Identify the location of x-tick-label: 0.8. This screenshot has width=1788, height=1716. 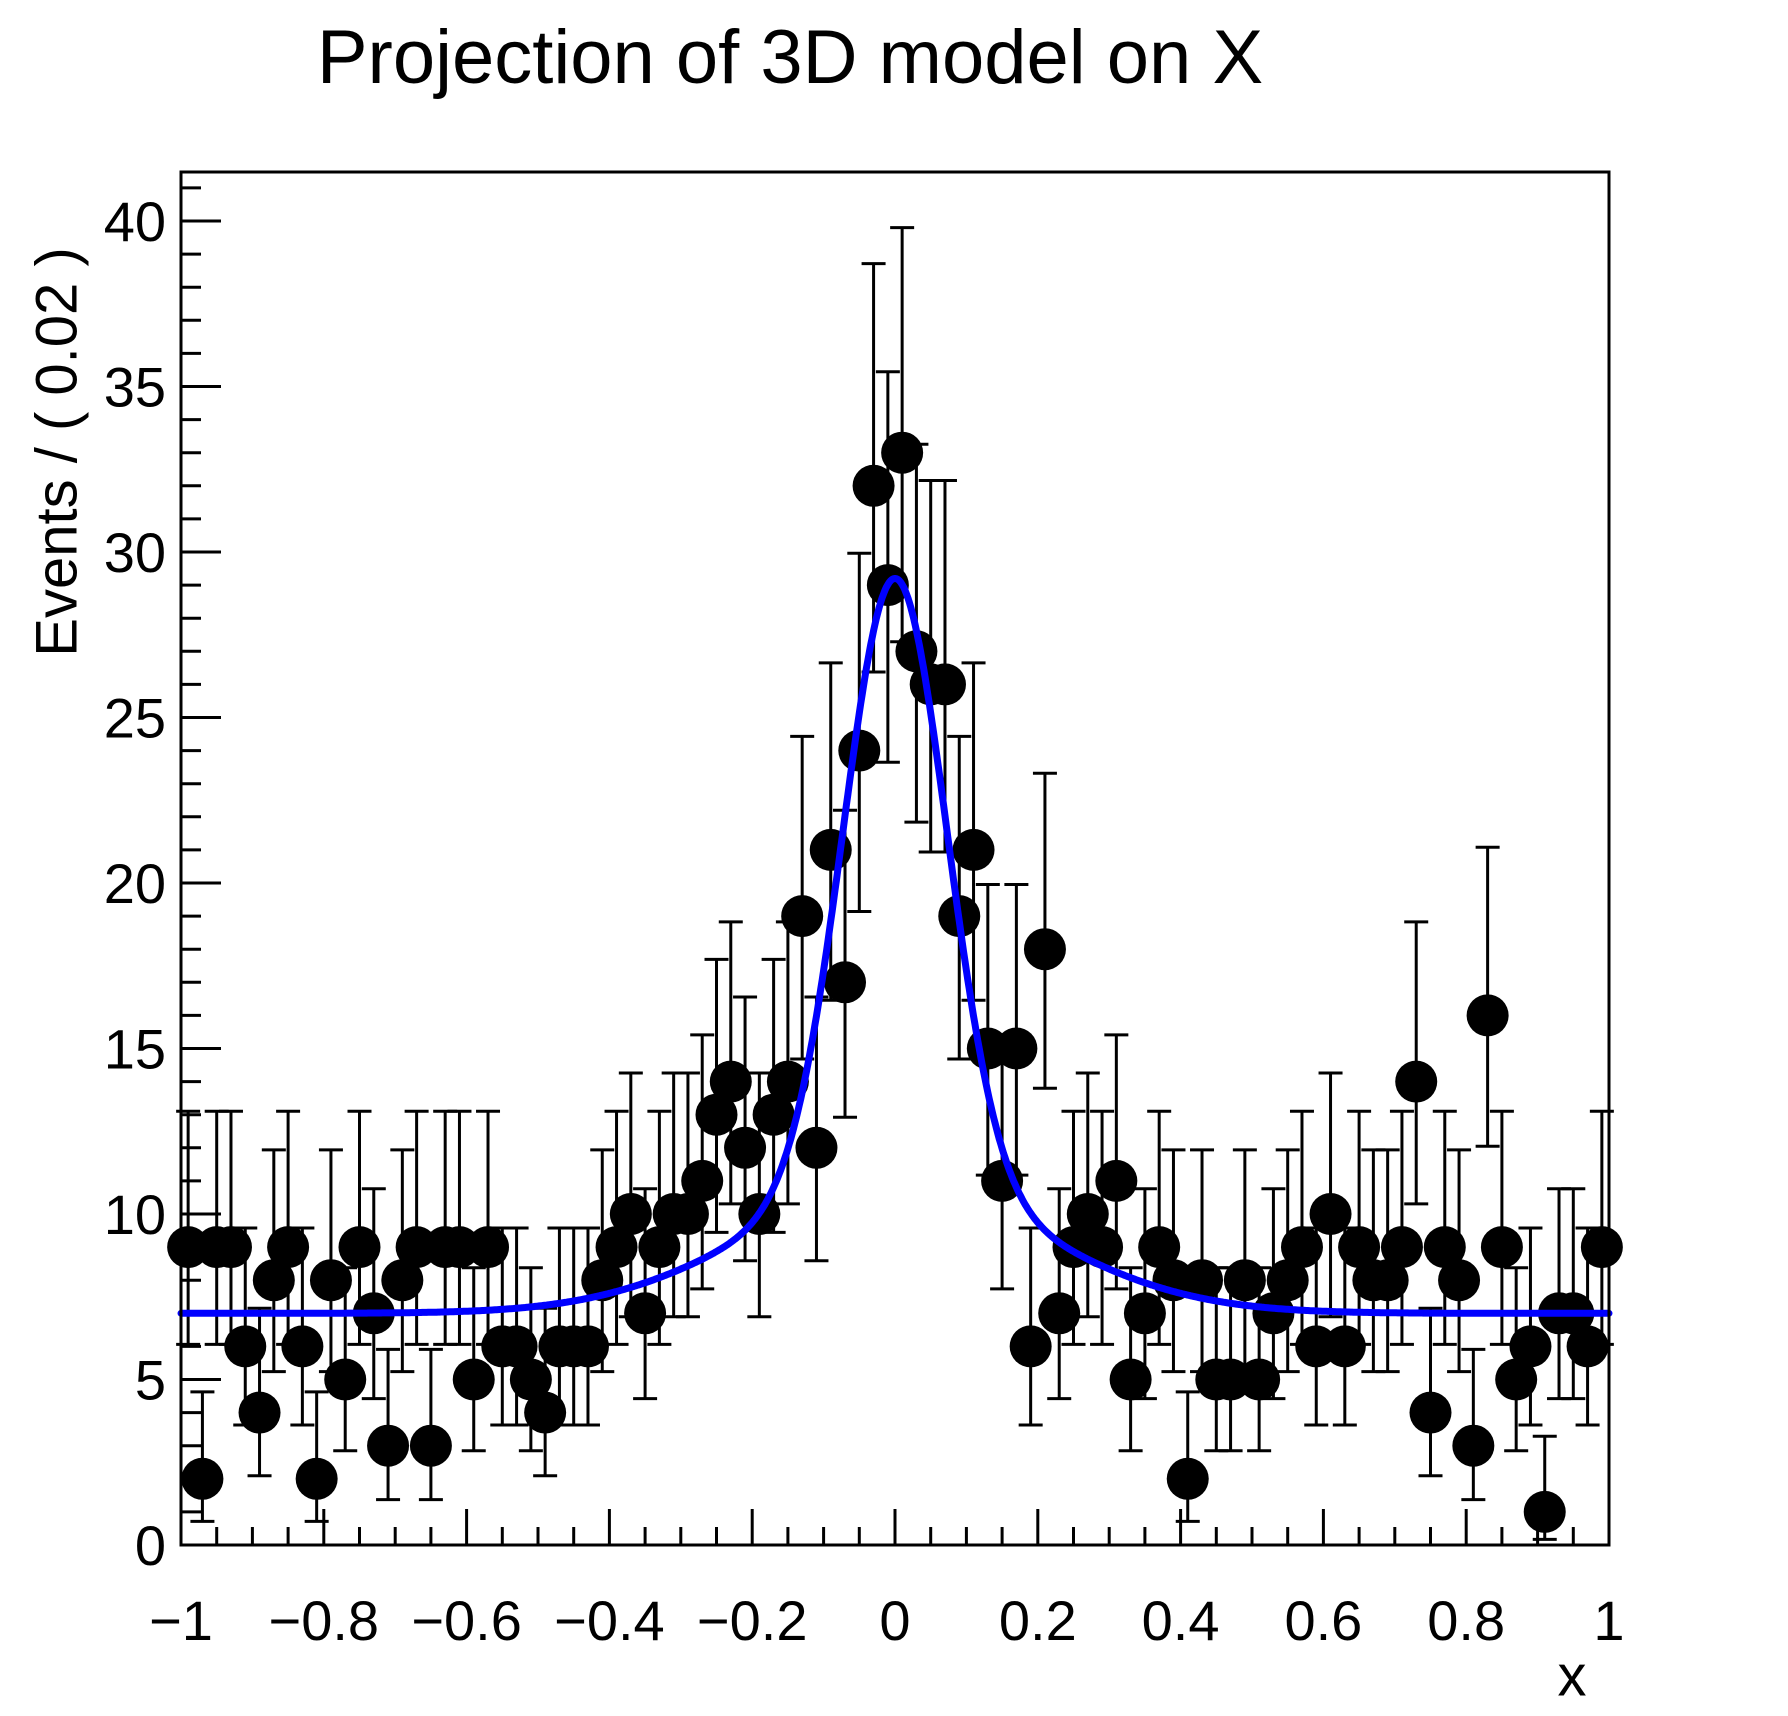
(1466, 1620).